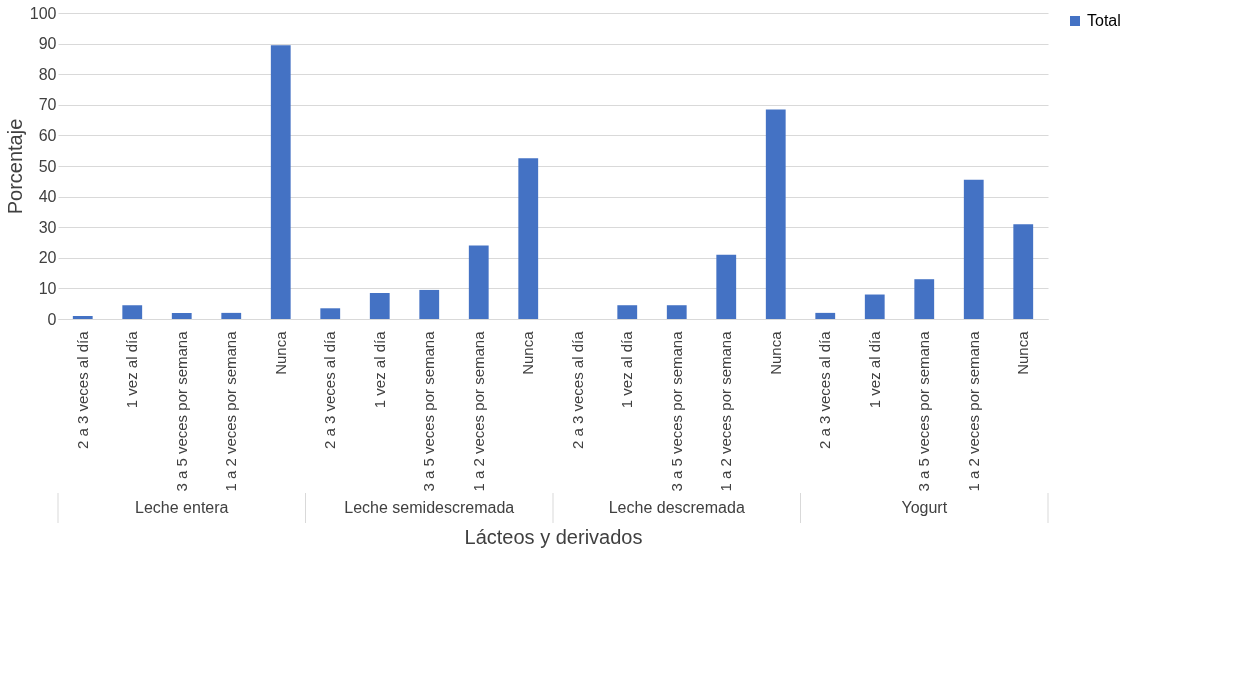 This screenshot has height=697, width=1259. What do you see at coordinates (553, 536) in the screenshot?
I see `x-axis-title: Lácteos y derivados` at bounding box center [553, 536].